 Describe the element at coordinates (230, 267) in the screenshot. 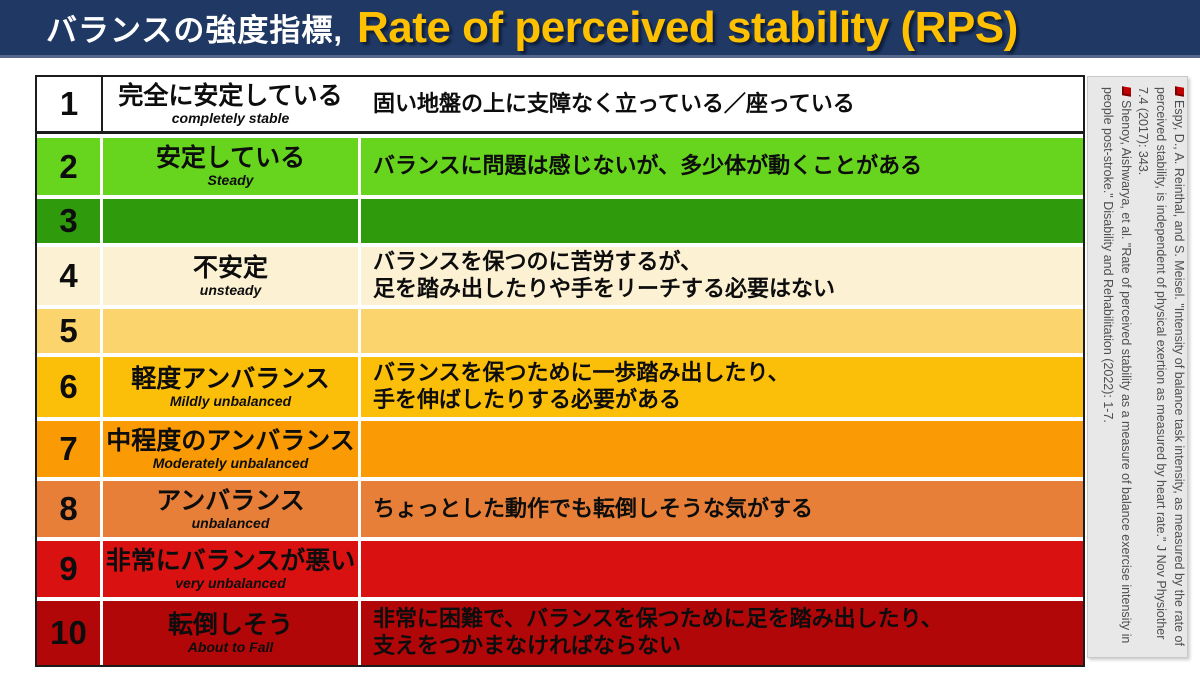

I see `row-label-jp: 不安定` at that location.